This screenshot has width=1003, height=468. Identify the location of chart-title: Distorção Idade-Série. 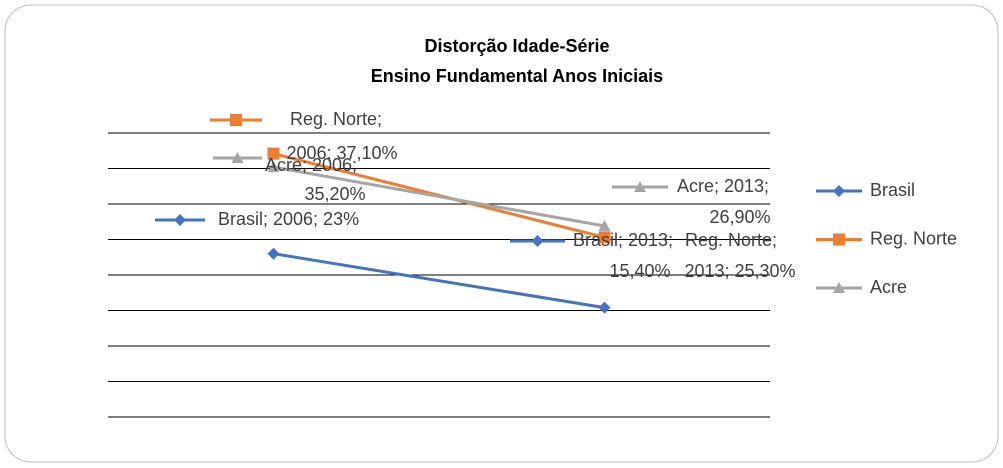
(516, 46).